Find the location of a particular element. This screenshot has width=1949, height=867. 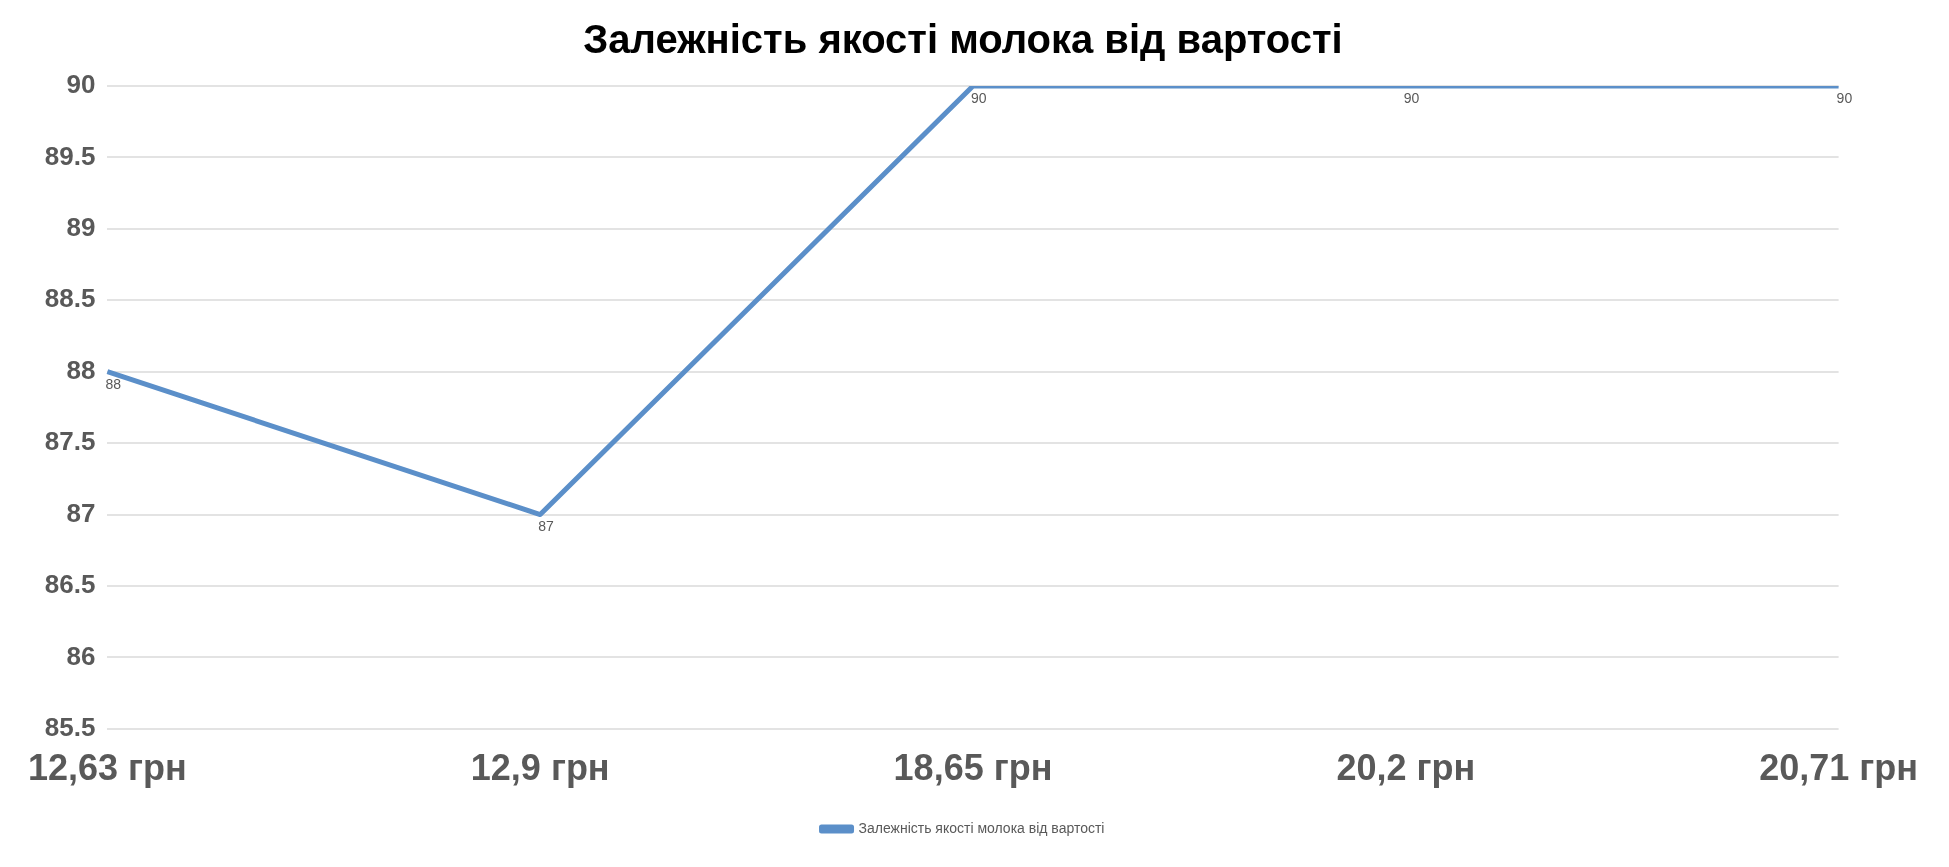

legend-label: Залежність якості молока від вартості is located at coordinates (981, 827).